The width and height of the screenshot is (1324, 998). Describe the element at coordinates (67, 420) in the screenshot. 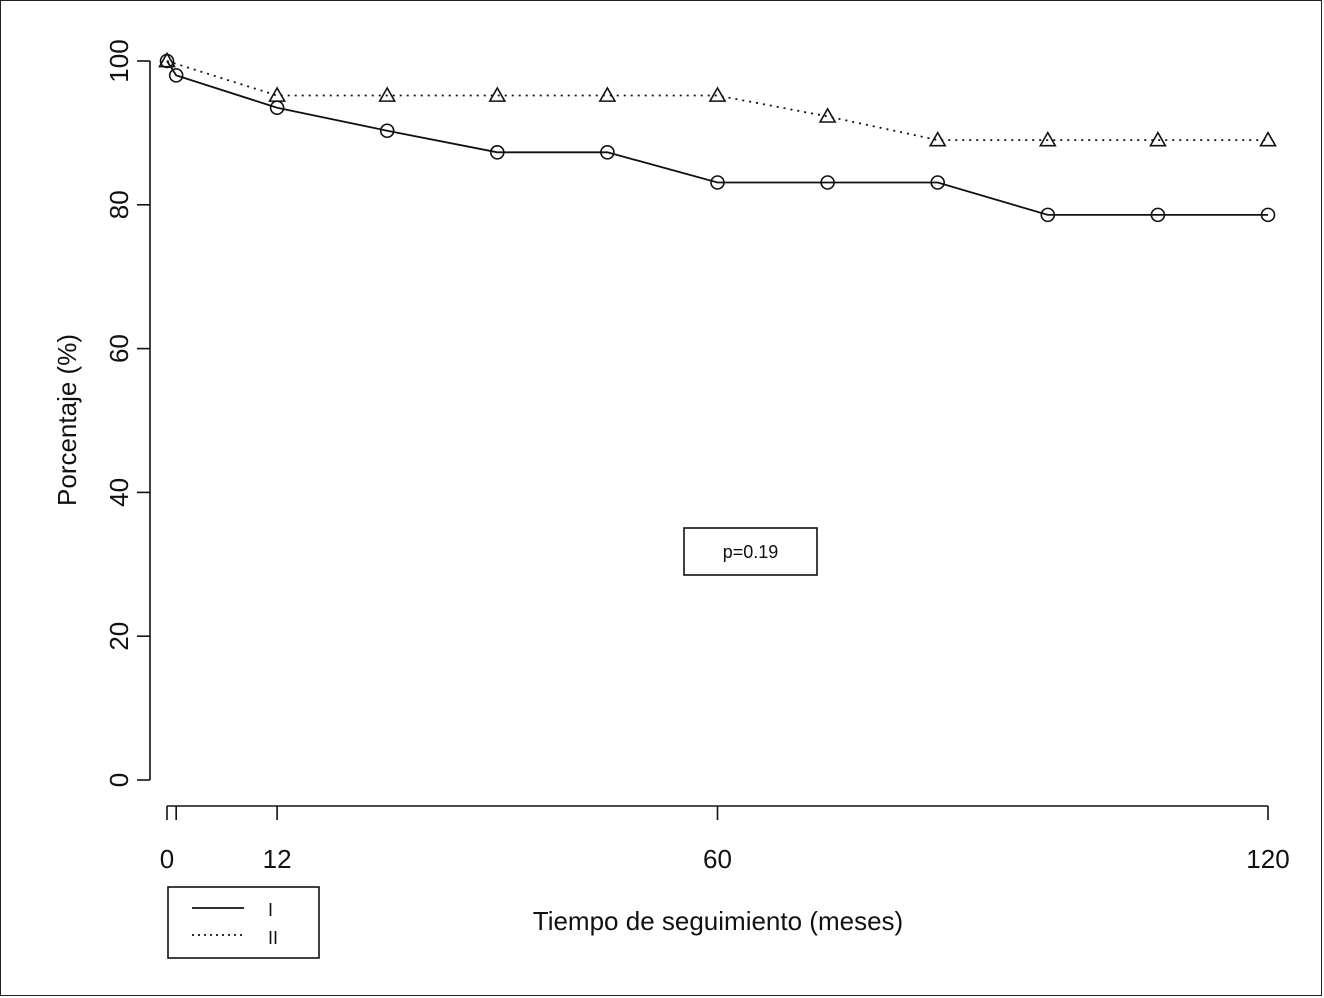

I see `y-axis-title: Porcentaje (%)` at that location.